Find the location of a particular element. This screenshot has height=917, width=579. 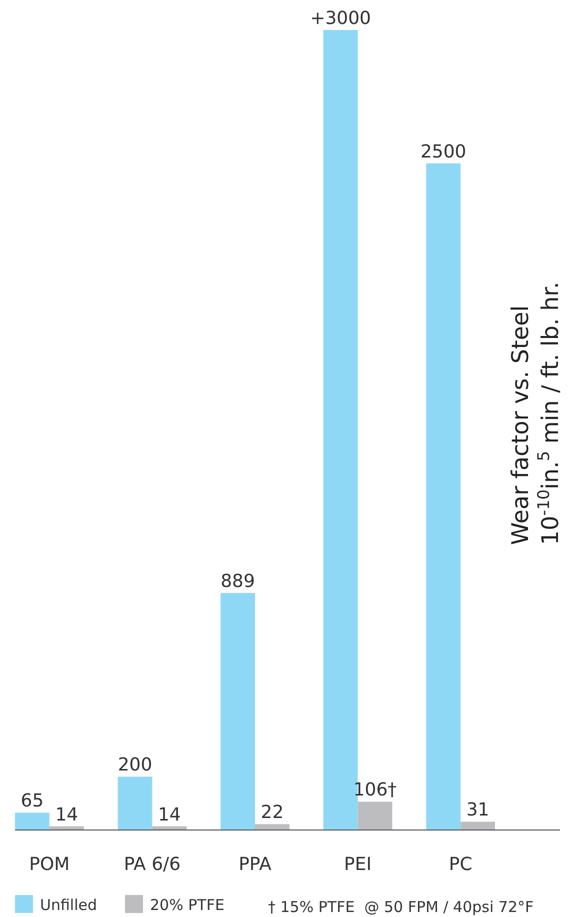

x-tick-label: PA 6/6 is located at coordinates (152, 864).